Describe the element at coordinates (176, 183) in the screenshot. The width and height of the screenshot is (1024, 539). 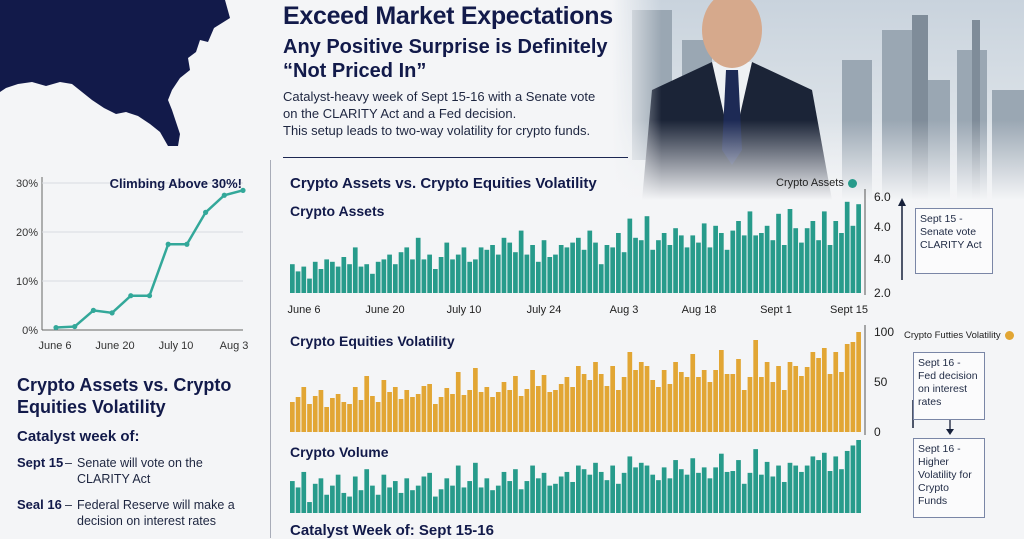
I see `line-annotation: Climbing Above 30%!` at that location.